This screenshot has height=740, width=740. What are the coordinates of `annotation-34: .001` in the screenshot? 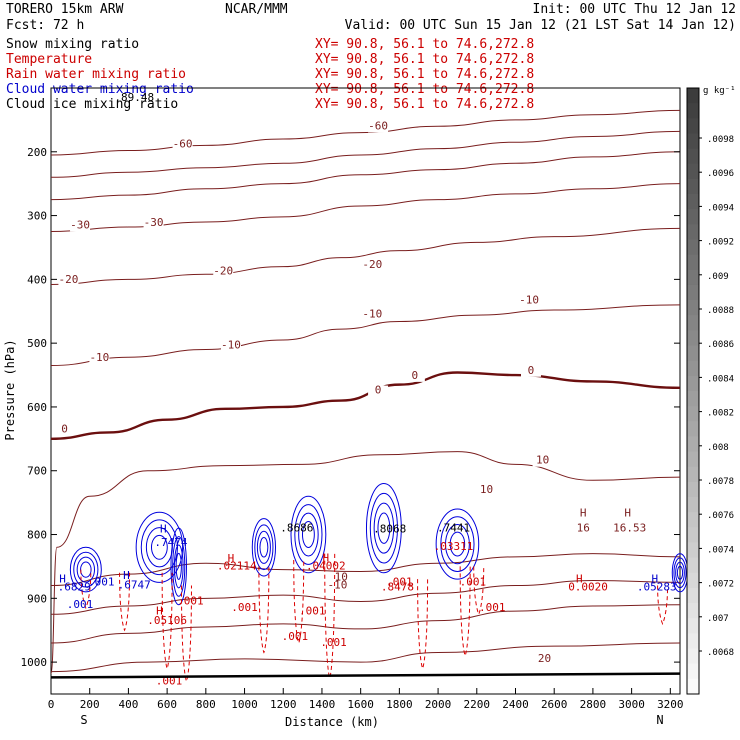 It's located at (80, 604).